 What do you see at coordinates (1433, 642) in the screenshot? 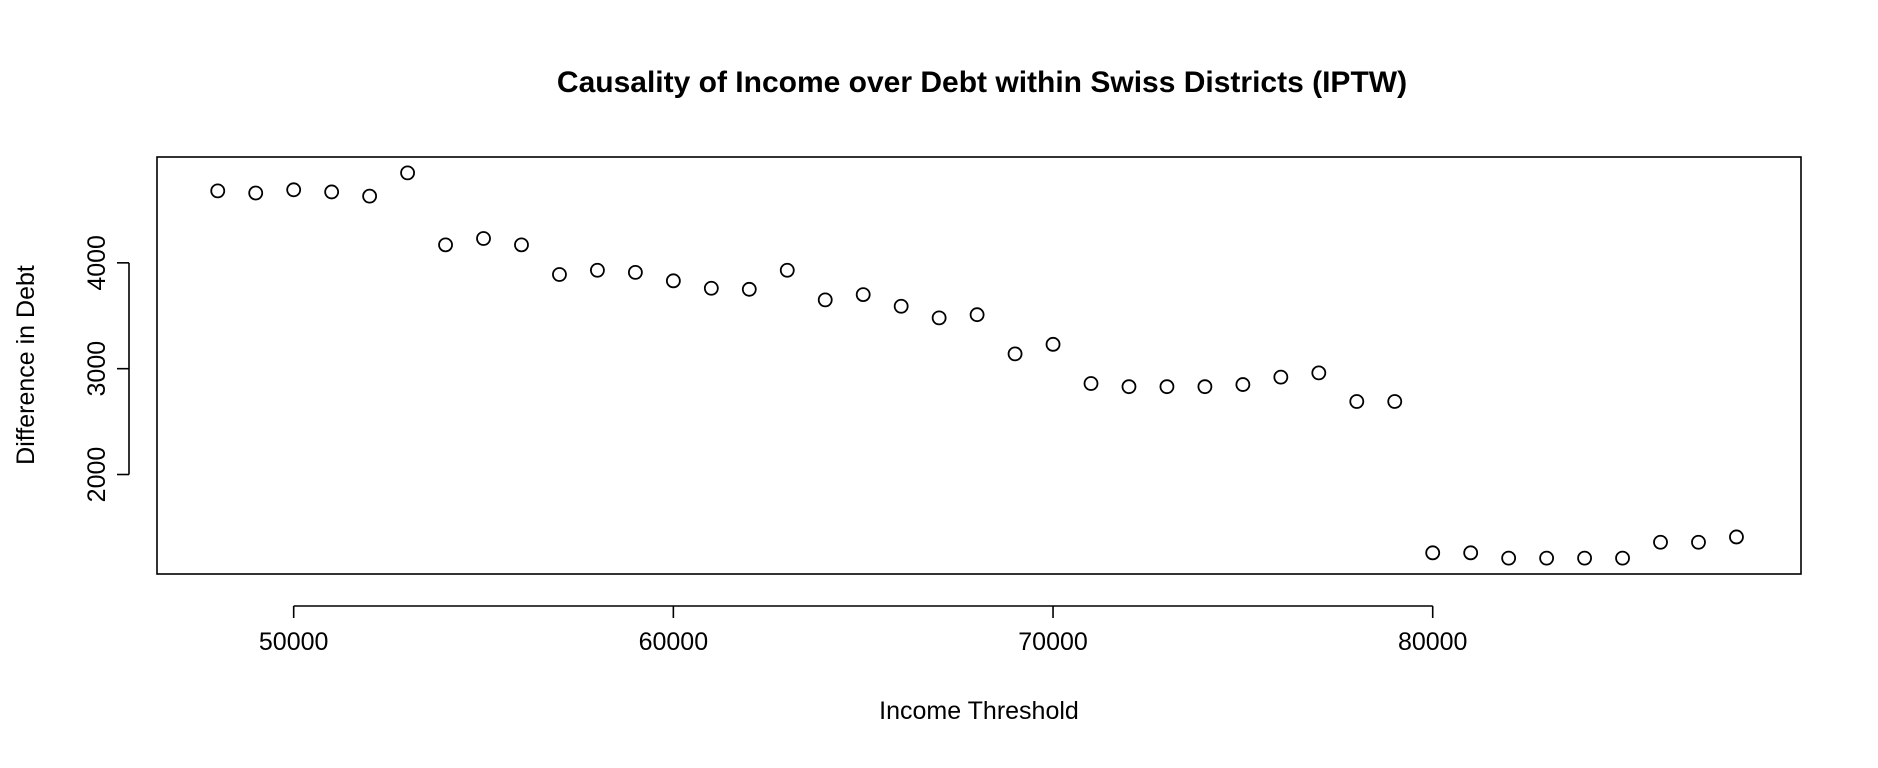
I see `x-tick-label: 80000` at bounding box center [1433, 642].